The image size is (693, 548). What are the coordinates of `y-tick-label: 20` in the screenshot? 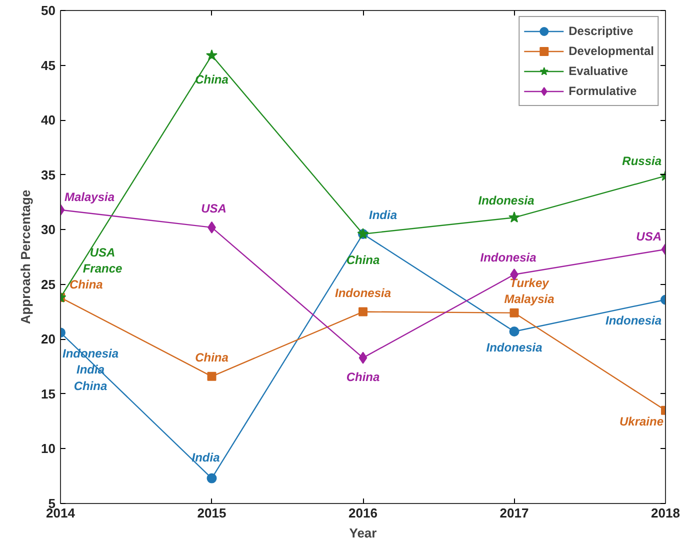 It's located at (48, 339).